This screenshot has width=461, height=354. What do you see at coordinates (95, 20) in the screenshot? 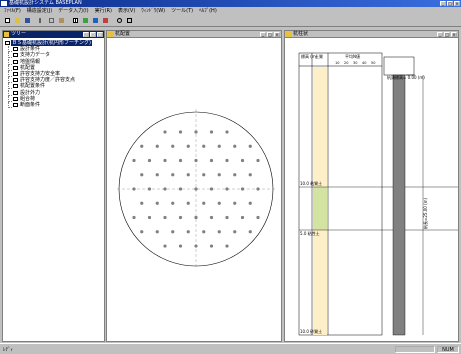
I see `window-icon` at bounding box center [95, 20].